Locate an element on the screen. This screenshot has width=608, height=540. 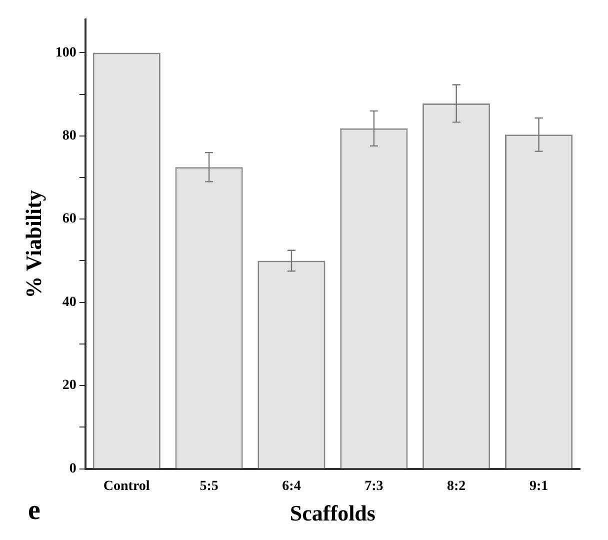
y-tick-label: 80 is located at coordinates (69, 136).